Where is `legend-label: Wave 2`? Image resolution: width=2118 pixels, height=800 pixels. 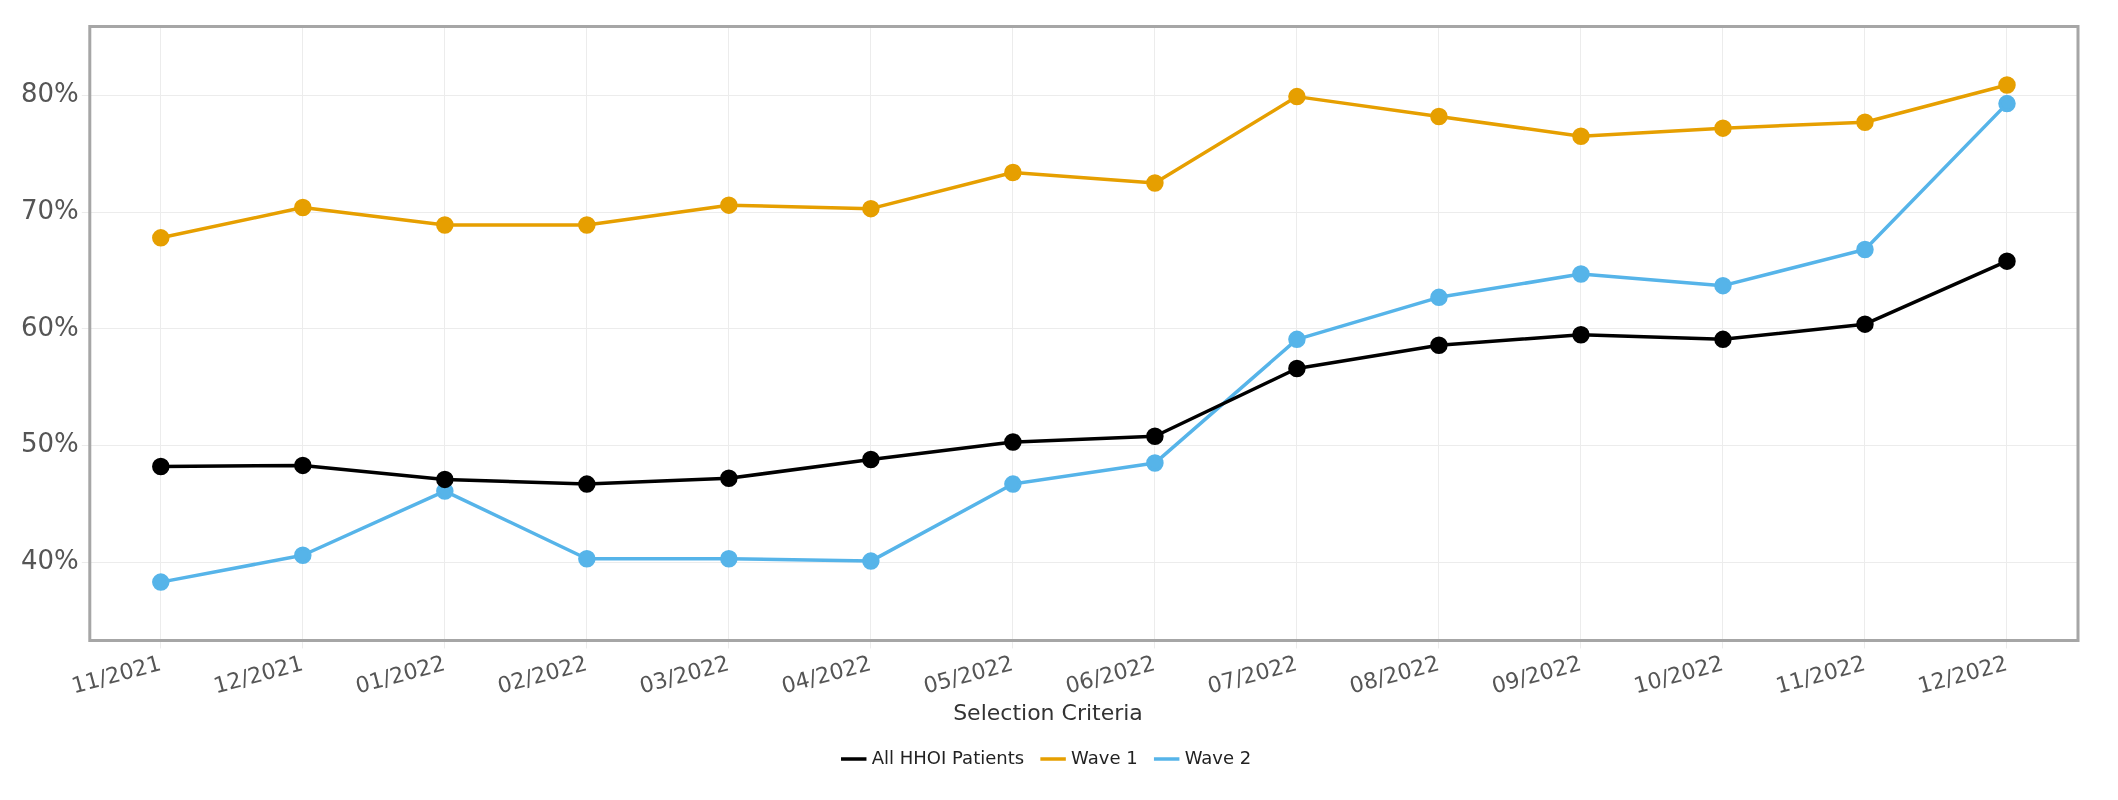
legend-label: Wave 2 is located at coordinates (1218, 757).